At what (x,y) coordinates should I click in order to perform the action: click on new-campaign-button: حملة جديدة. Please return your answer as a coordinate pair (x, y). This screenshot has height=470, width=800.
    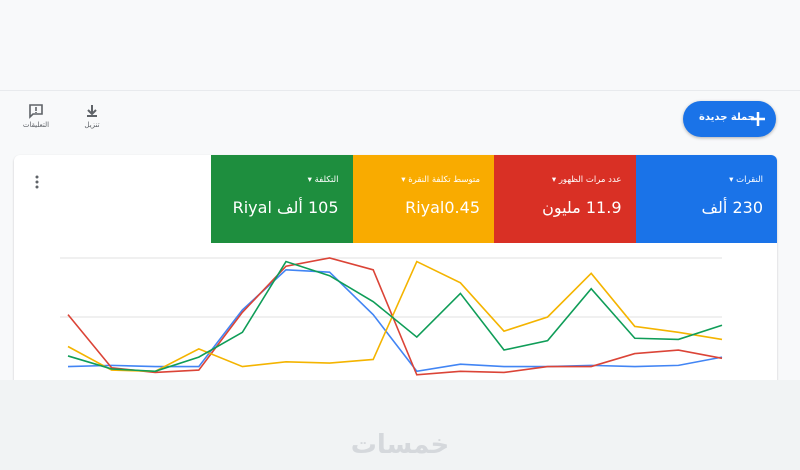
    Looking at the image, I should click on (729, 119).